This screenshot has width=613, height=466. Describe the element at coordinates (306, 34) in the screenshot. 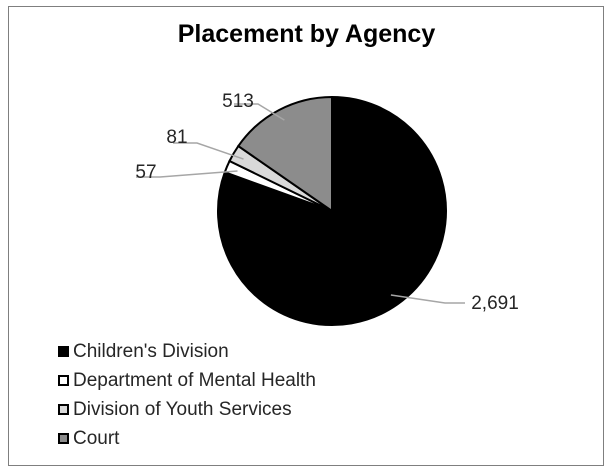

I see `chart-title: Placement by Agency` at that location.